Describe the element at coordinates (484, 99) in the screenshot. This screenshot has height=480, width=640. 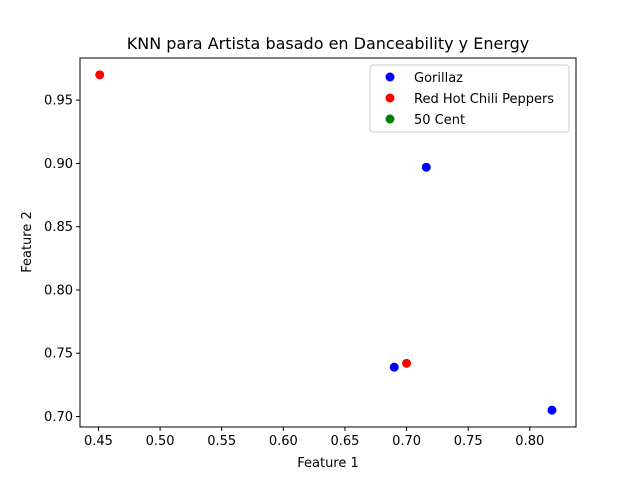
I see `legend-label-red-hot-chili-peppers: Red Hot Chili Peppers` at that location.